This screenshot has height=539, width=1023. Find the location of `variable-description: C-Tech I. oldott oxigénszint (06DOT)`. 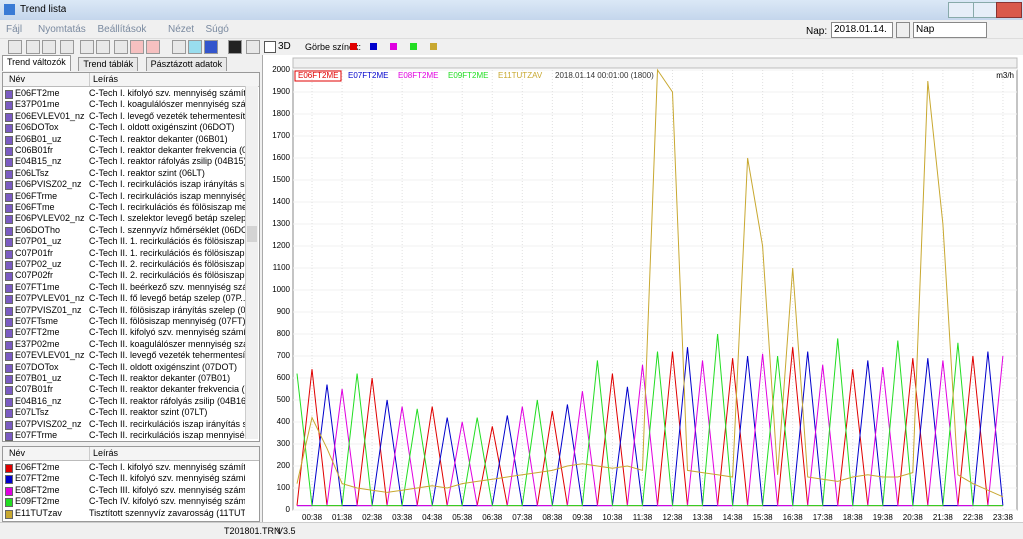

variable-description: C-Tech I. oldott oxigénszint (06DOT) is located at coordinates (162, 127).